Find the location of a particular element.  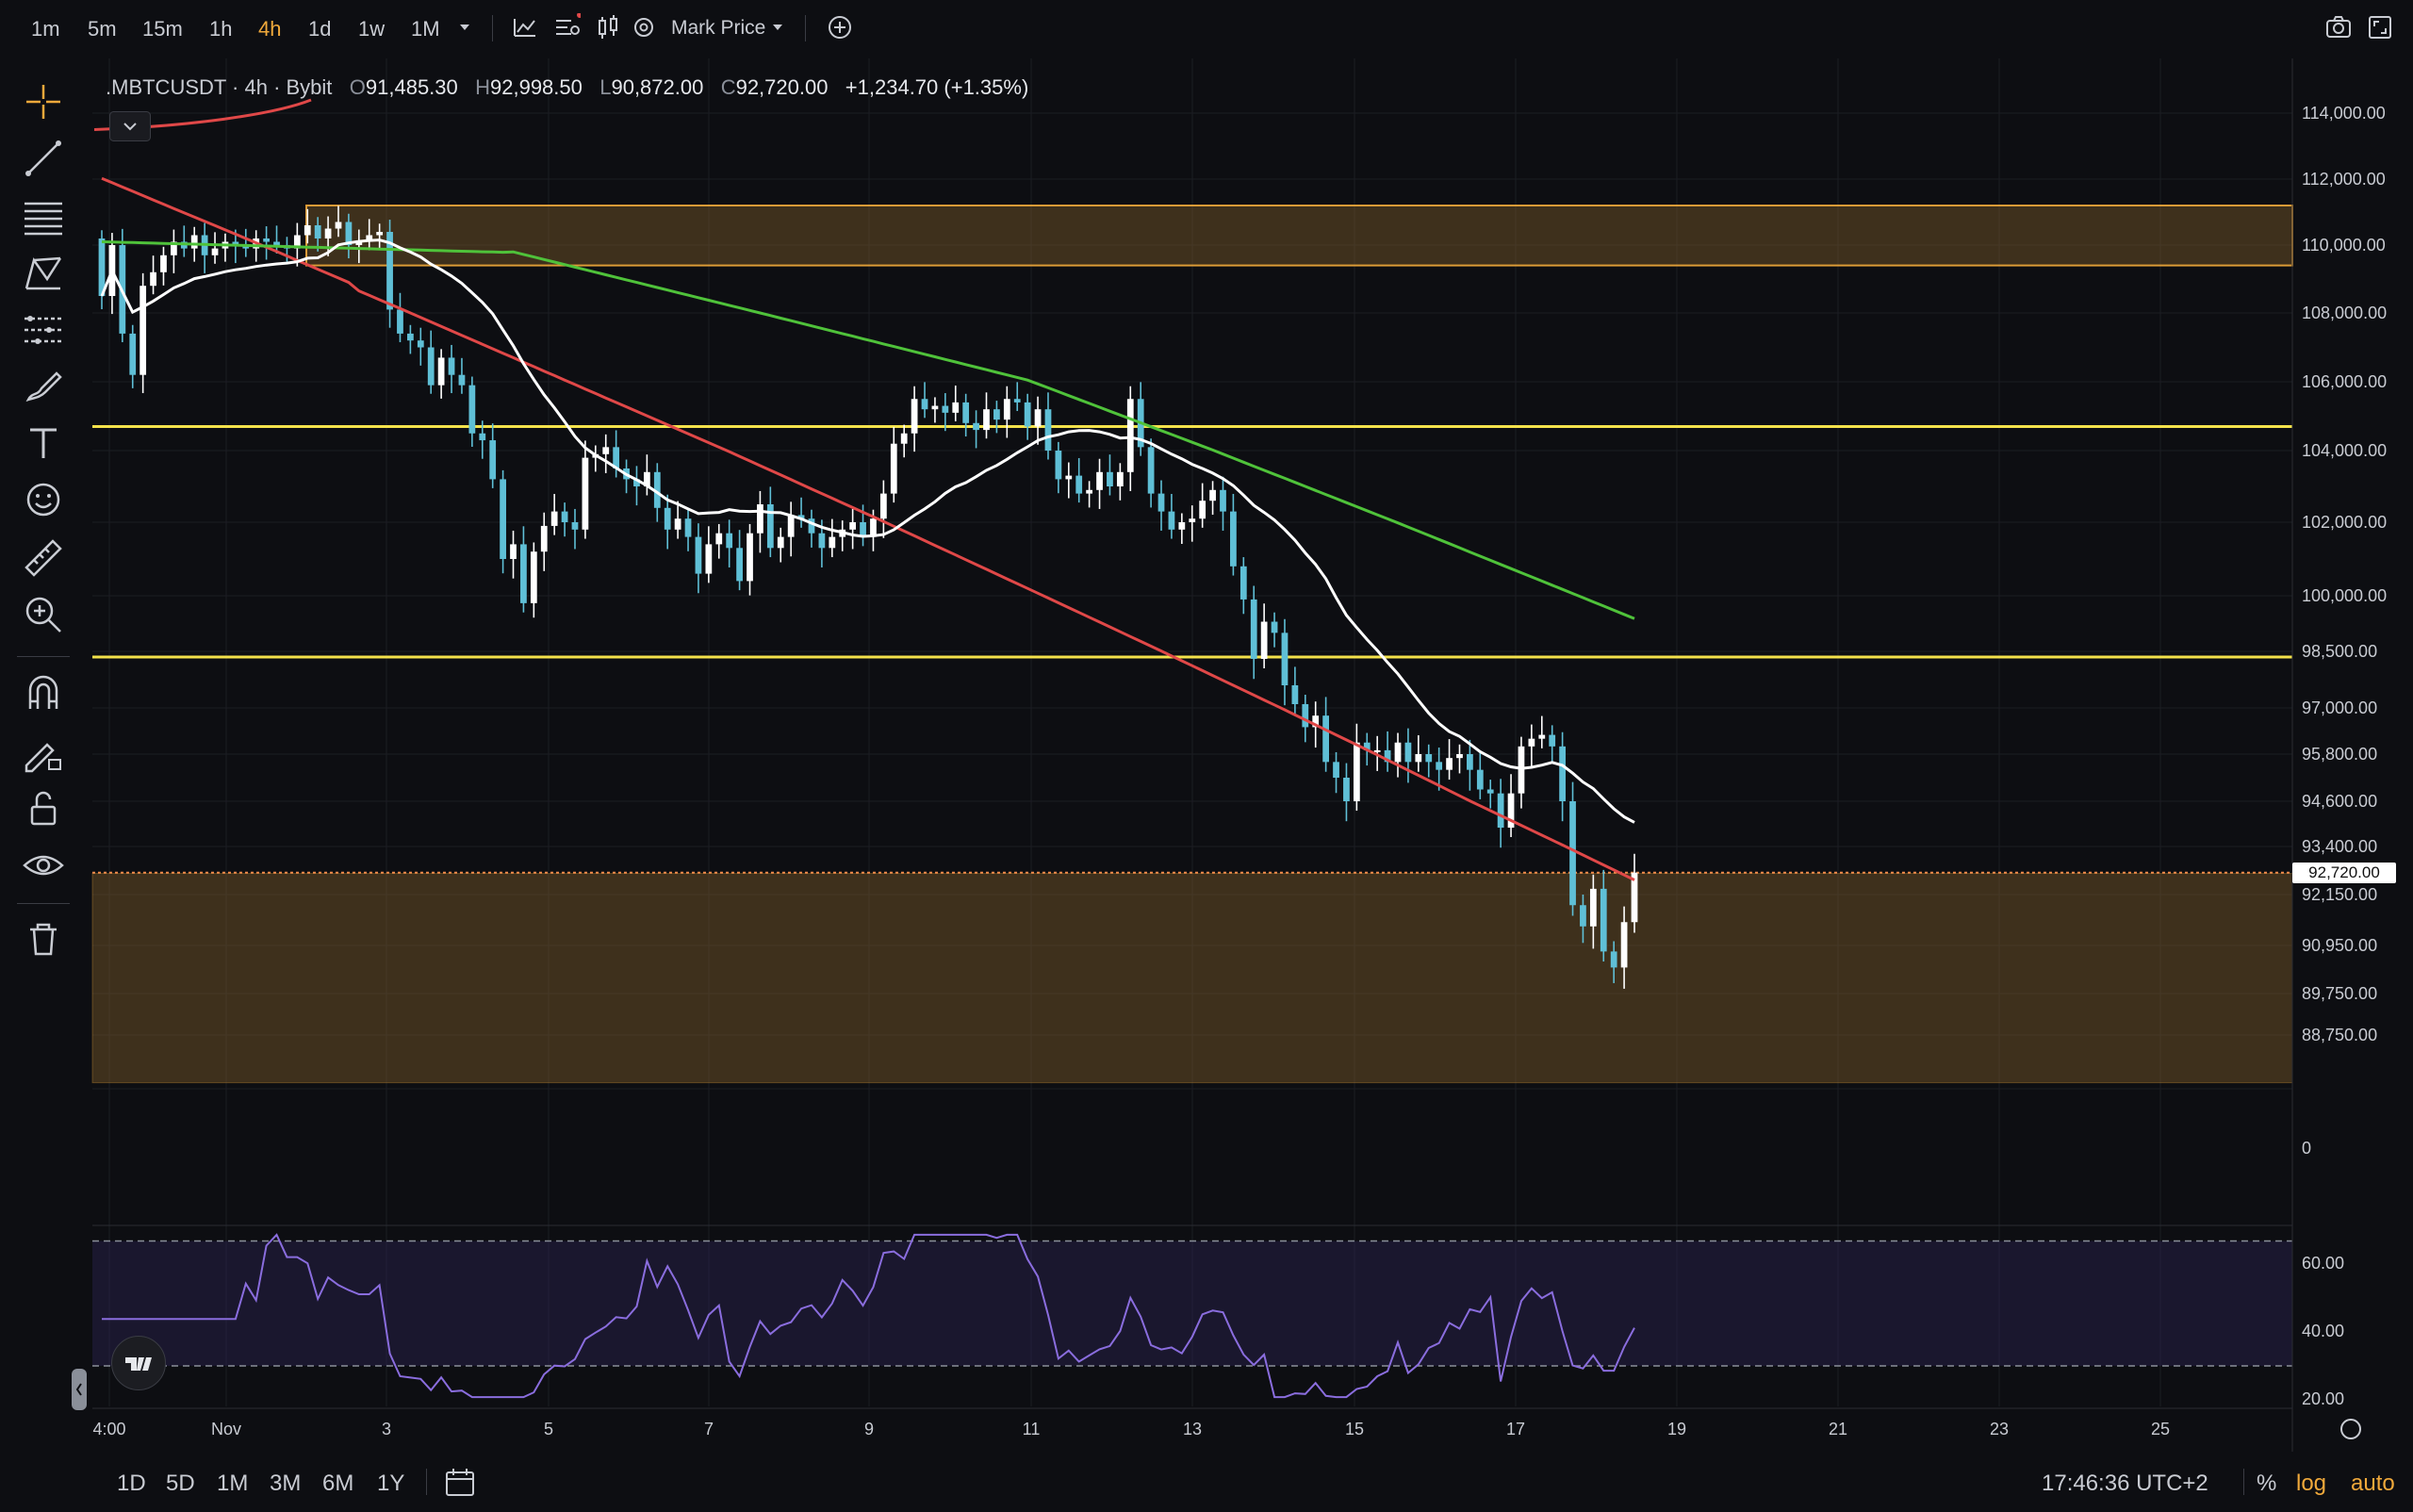

eye-icon is located at coordinates (43, 865).